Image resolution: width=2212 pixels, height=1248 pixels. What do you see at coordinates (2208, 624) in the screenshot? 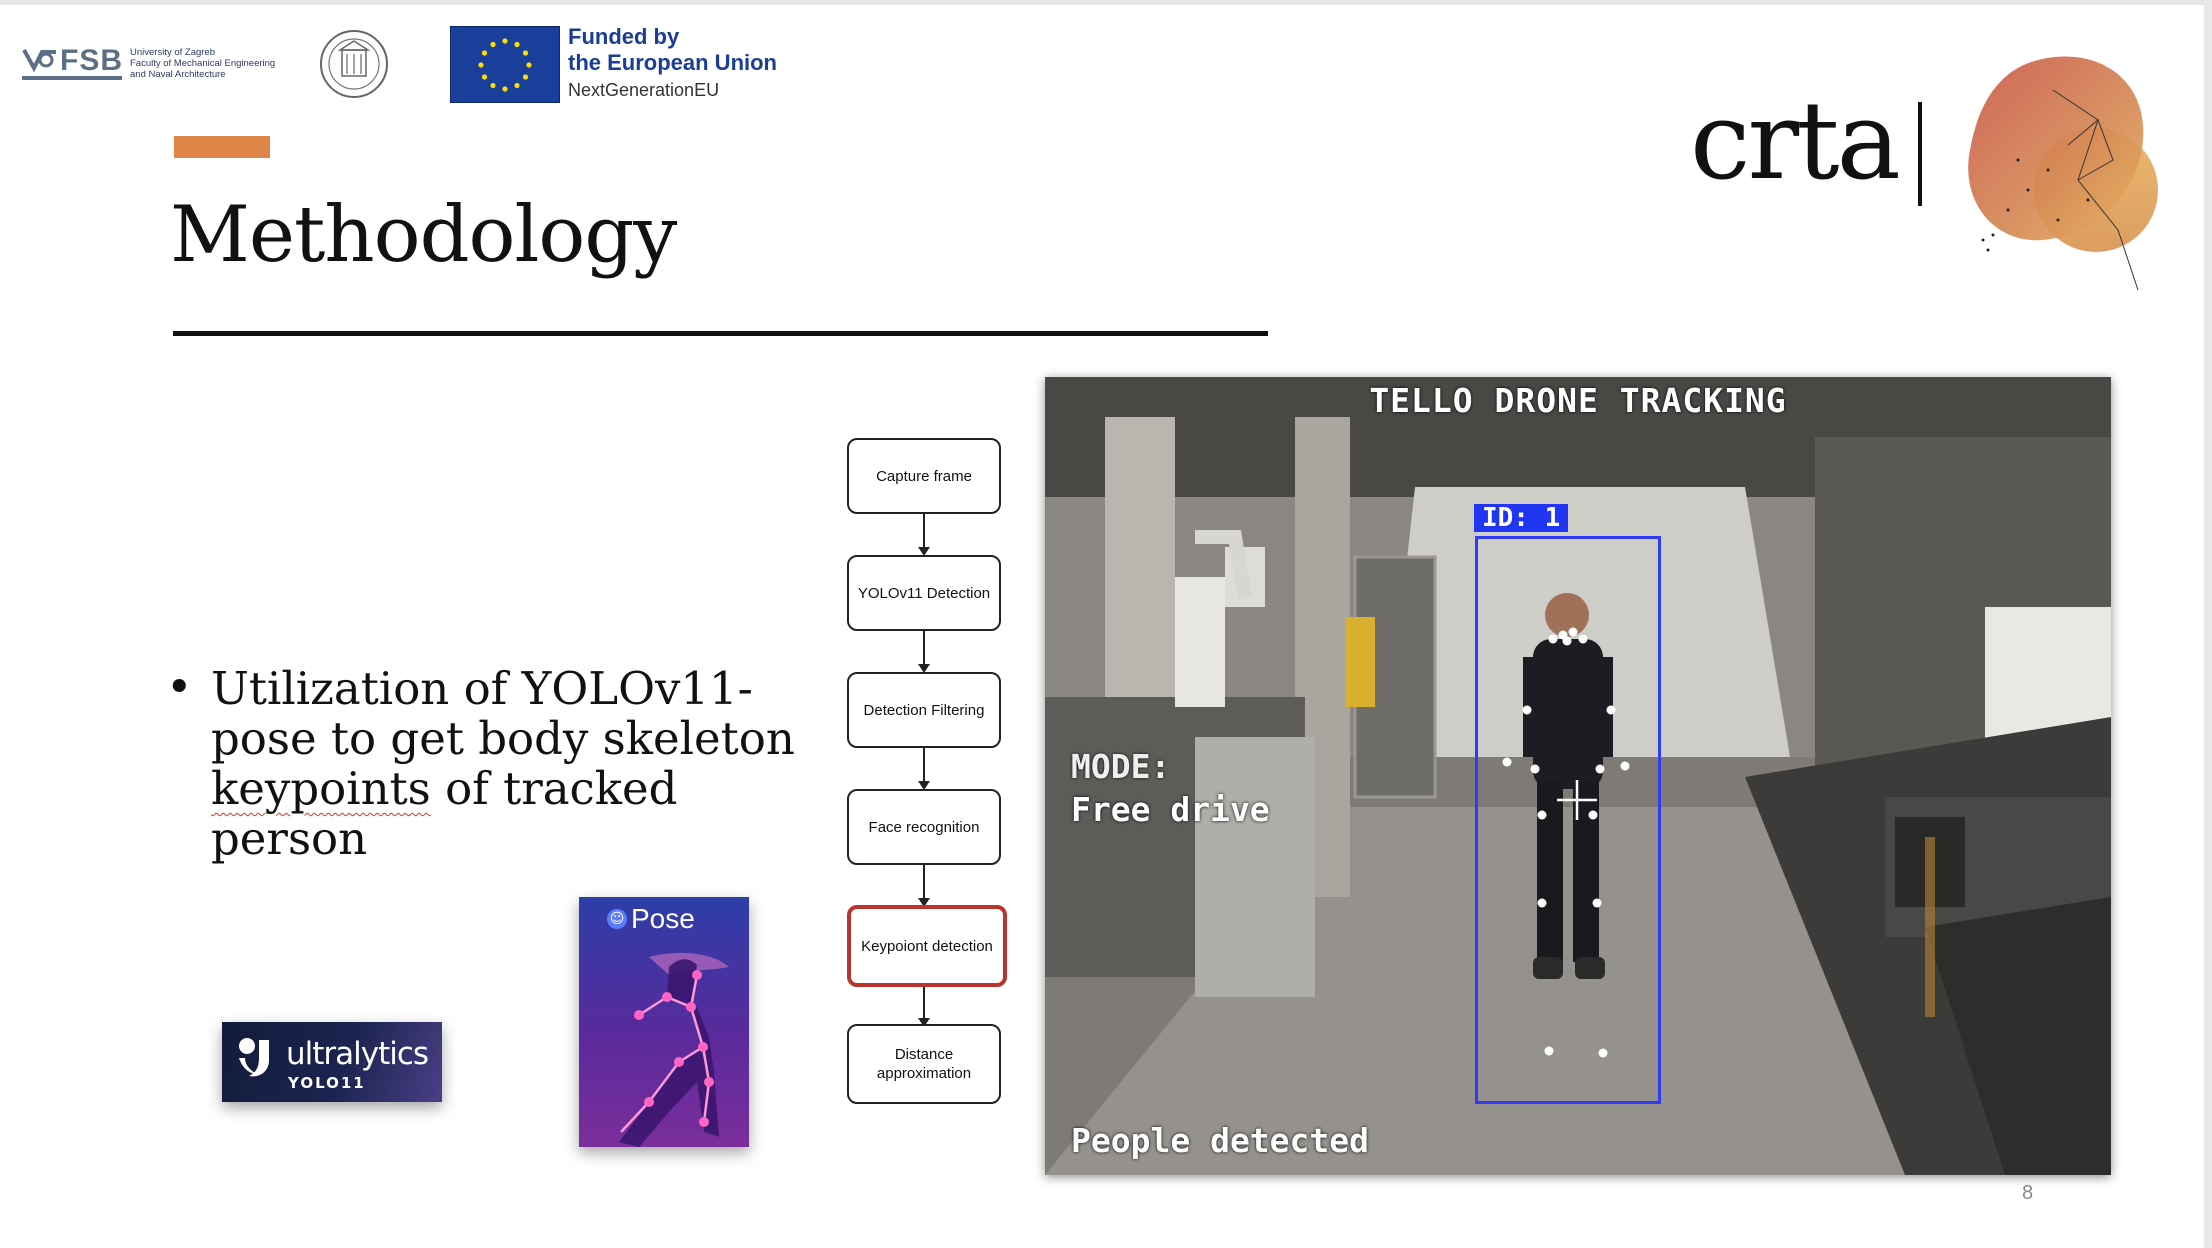
I see `scrollbar` at bounding box center [2208, 624].